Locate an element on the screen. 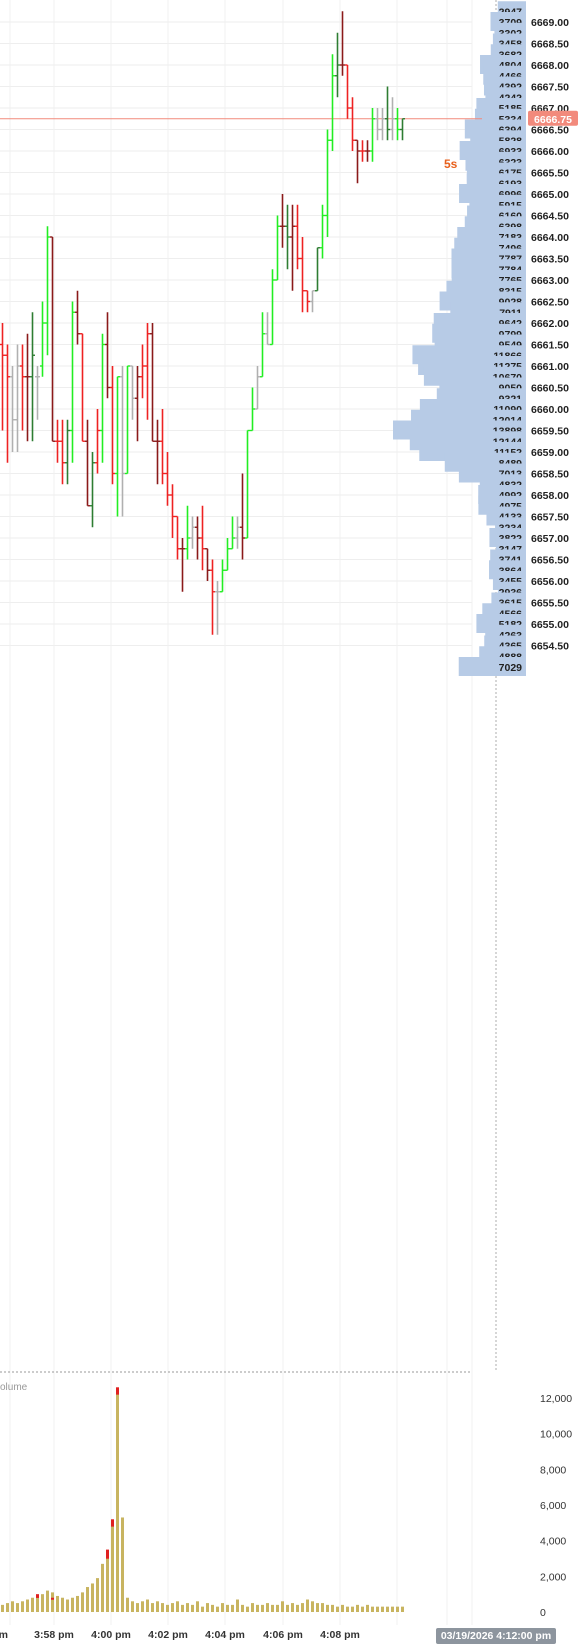 The image size is (585, 1648). profile-volume-label: 7029 is located at coordinates (511, 668).